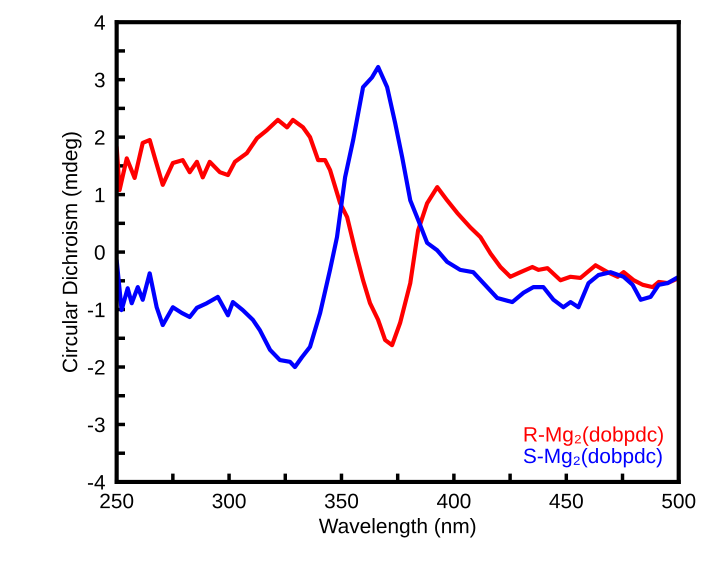 This screenshot has width=707, height=569. Describe the element at coordinates (96, 482) in the screenshot. I see `y-tick-label: -4` at that location.